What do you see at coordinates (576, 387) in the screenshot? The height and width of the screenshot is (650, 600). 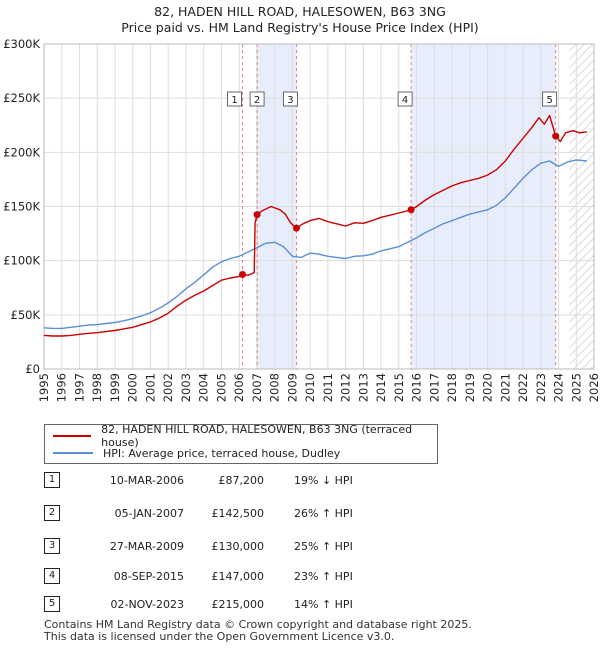 I see `x-tick-label: 2025` at bounding box center [576, 387].